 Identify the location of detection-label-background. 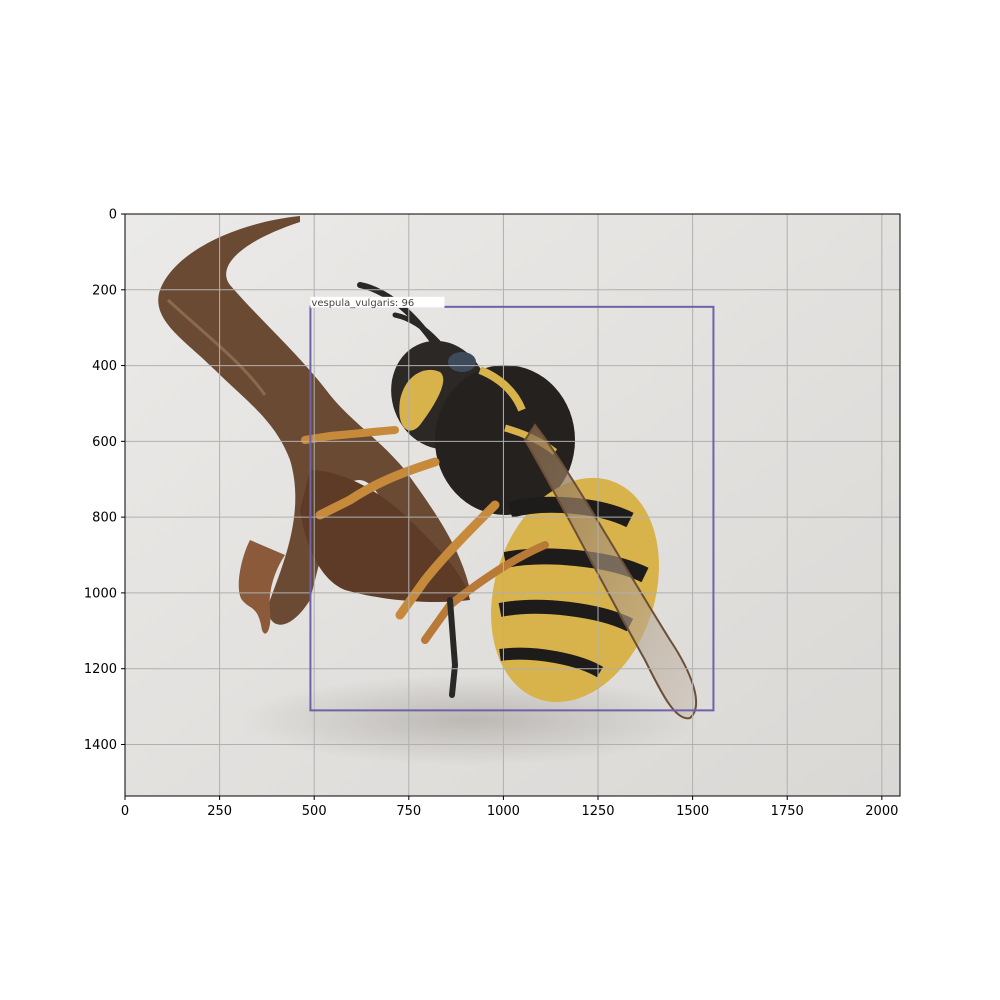
(377, 302).